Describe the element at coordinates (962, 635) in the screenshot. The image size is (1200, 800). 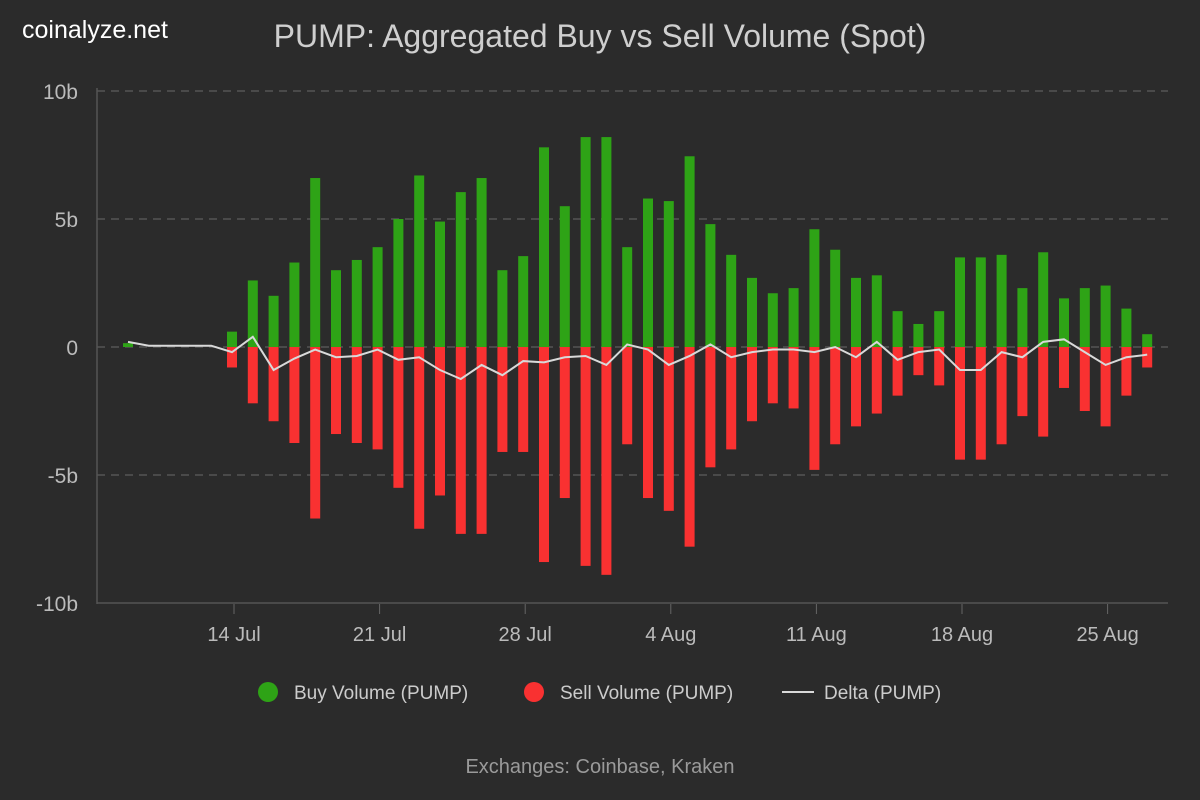
I see `x-tick-label: 18 Aug` at that location.